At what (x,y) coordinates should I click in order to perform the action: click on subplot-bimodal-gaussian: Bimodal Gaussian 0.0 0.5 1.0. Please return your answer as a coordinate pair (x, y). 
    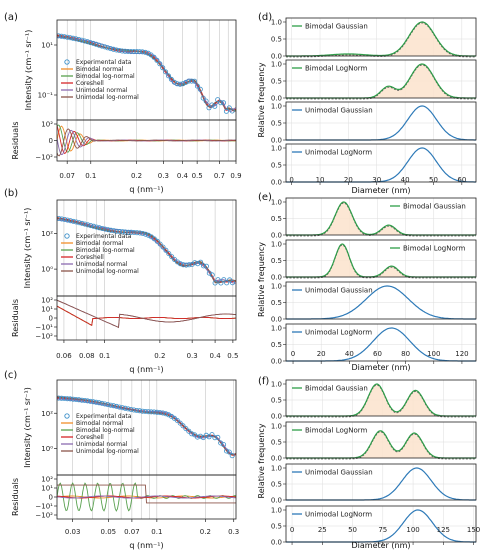
    Looking at the image, I should click on (374, 39).